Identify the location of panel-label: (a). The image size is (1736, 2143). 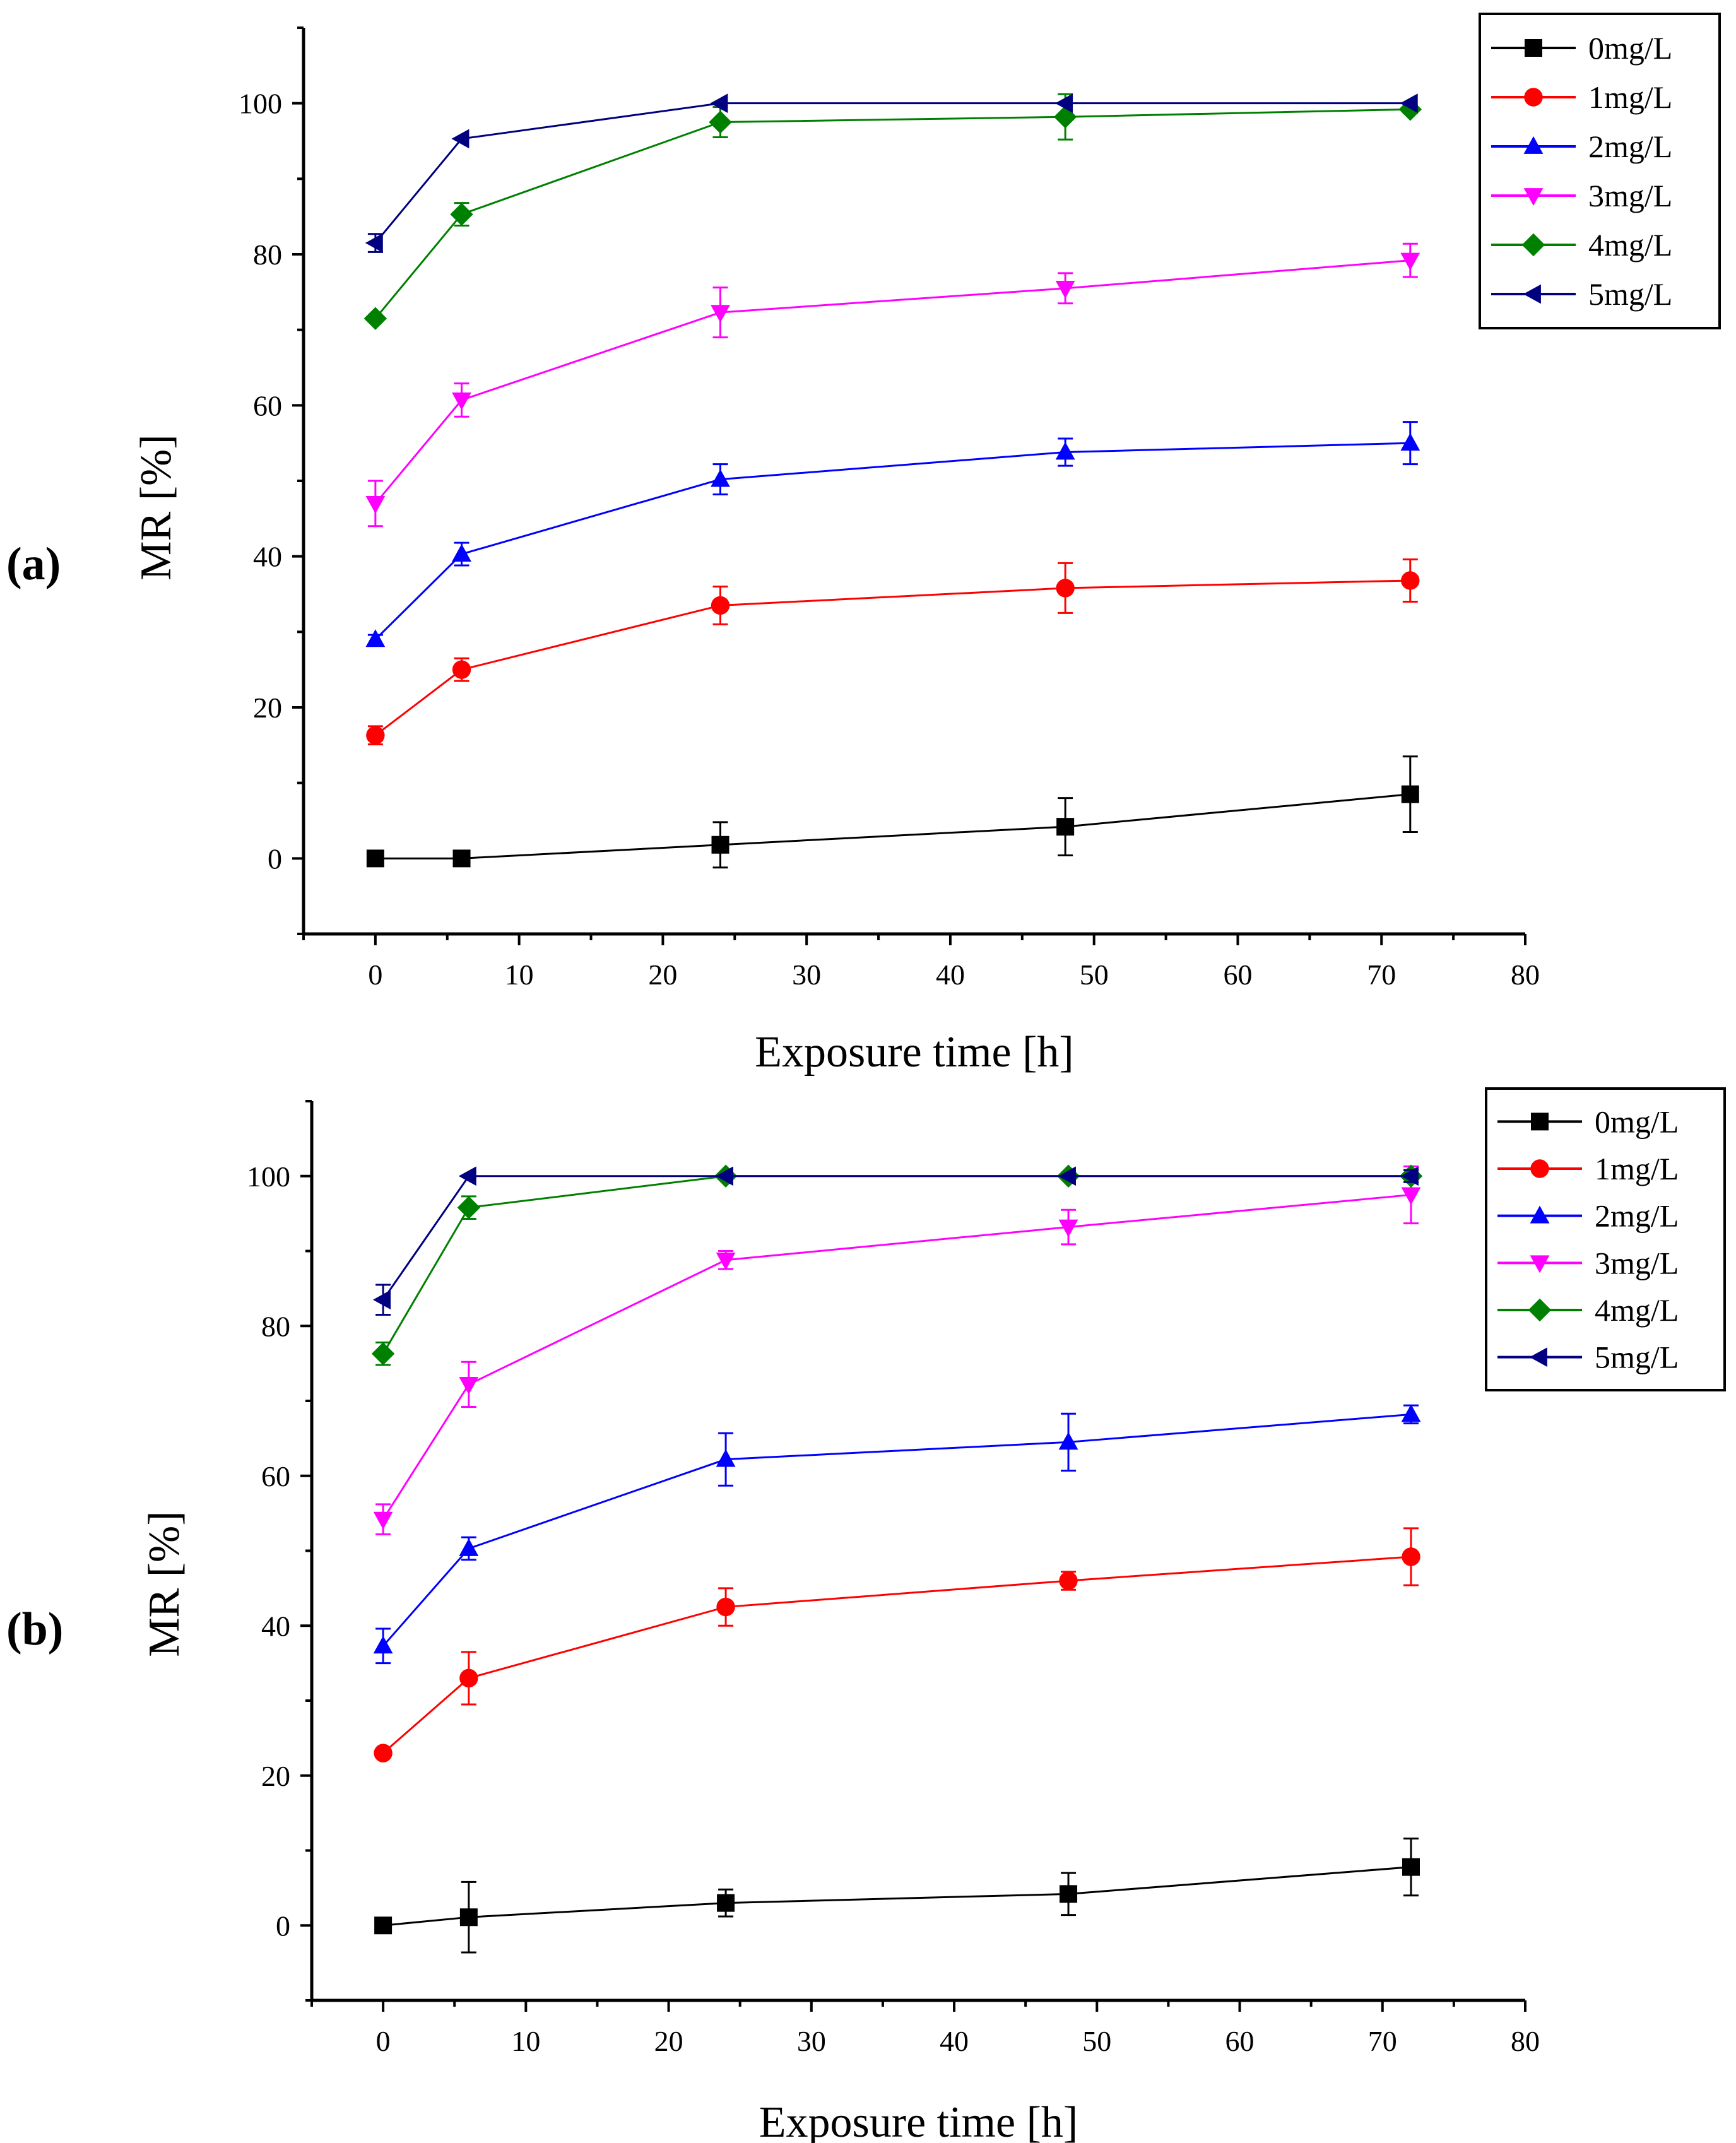
(33, 564).